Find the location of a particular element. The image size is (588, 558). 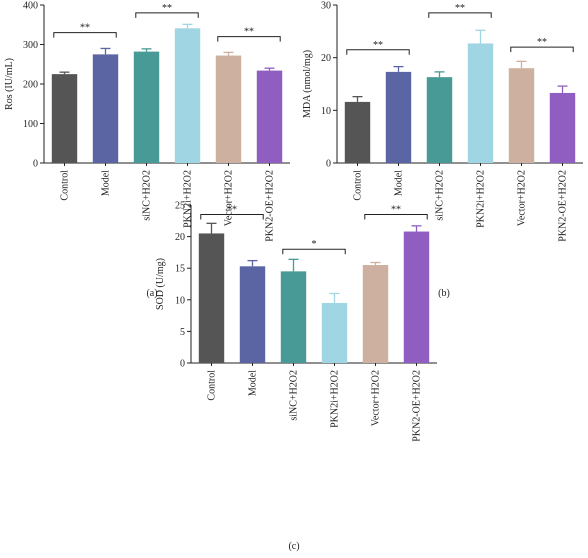

panel-label: (a) is located at coordinates (151, 293).